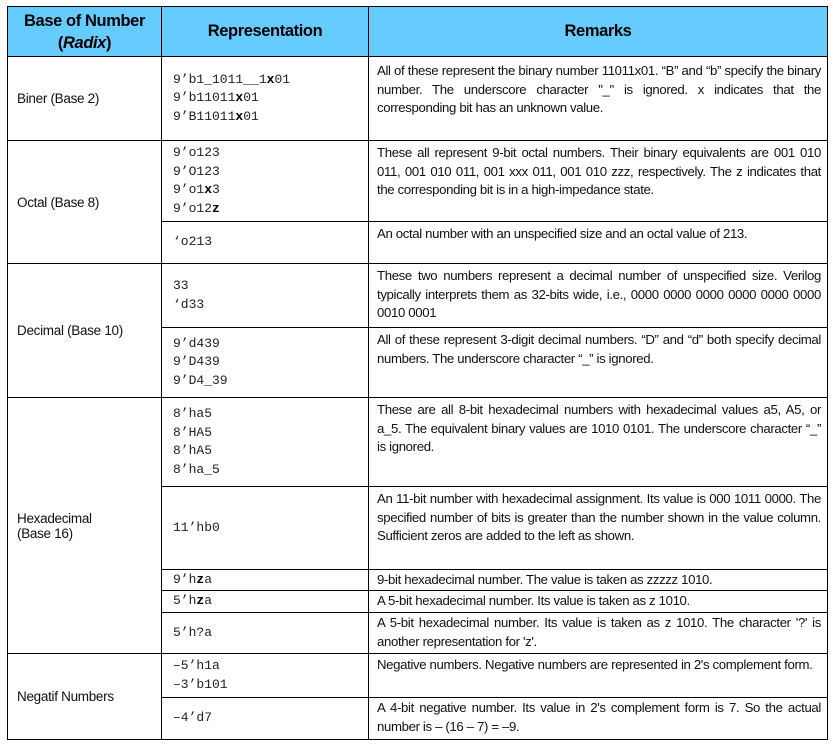  I want to click on representation-line: 8’HA5, so click(267, 433).